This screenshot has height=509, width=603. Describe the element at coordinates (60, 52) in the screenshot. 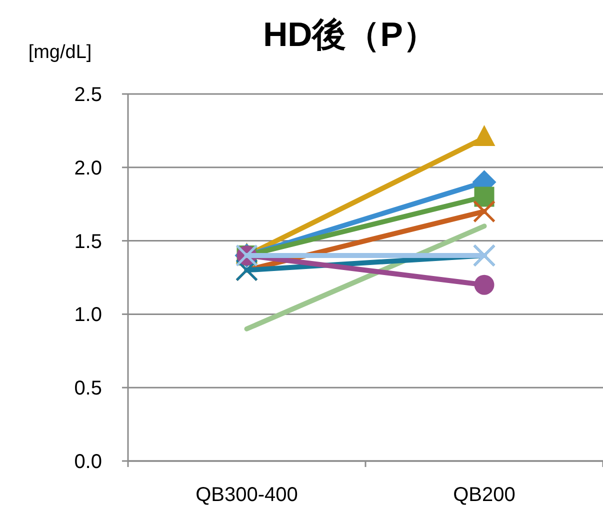

I see `y-axis-title: [mg/dL]` at that location.